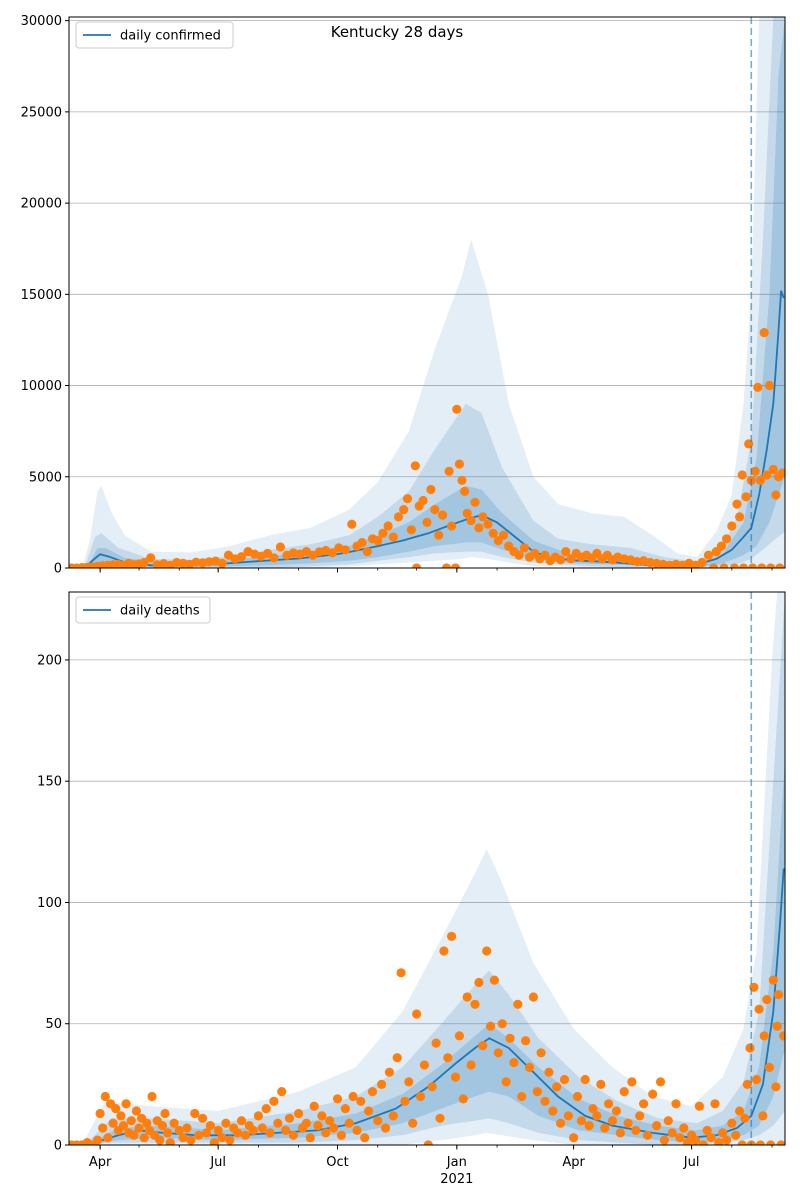 The image size is (800, 1200). I want to click on confirmed-legend: daily confirmed, so click(154, 35).